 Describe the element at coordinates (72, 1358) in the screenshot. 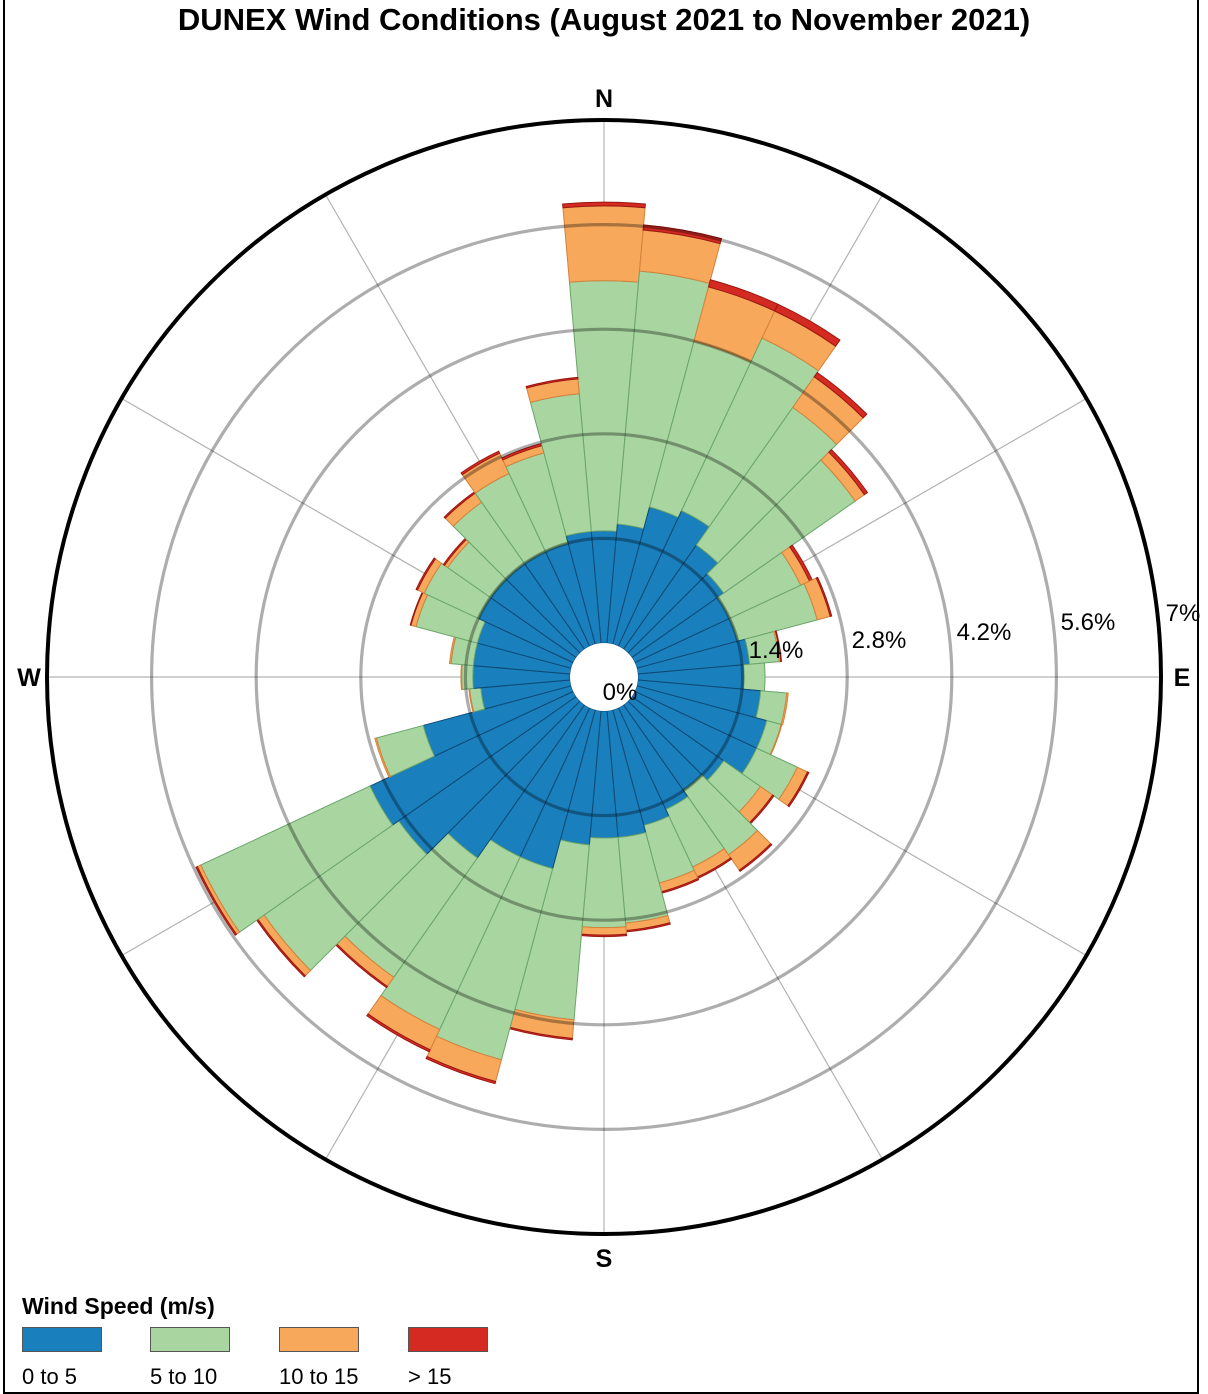

I see `legend-item-0-to-5: 0 to 5` at that location.